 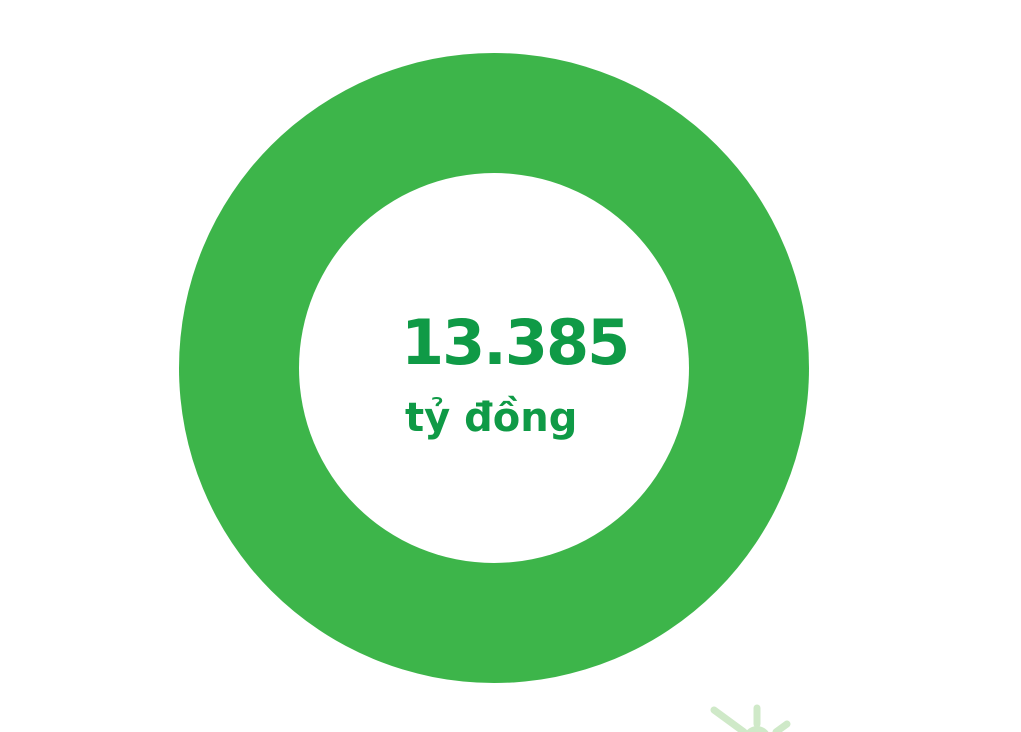 What do you see at coordinates (515, 342) in the screenshot?
I see `center-value-label: 13.385` at bounding box center [515, 342].